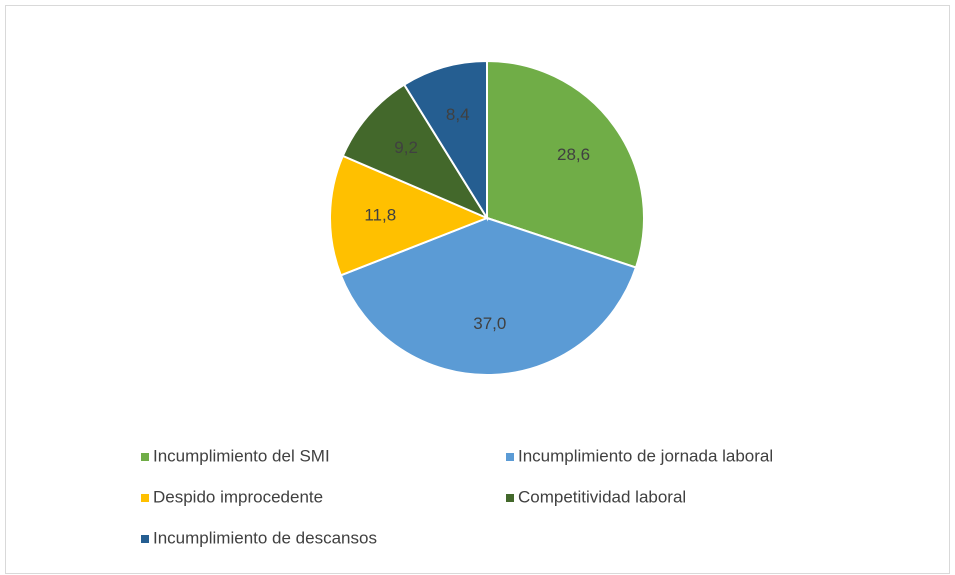 This screenshot has width=955, height=575. What do you see at coordinates (241, 455) in the screenshot?
I see `legend-label: Incumplimiento del SMI` at bounding box center [241, 455].